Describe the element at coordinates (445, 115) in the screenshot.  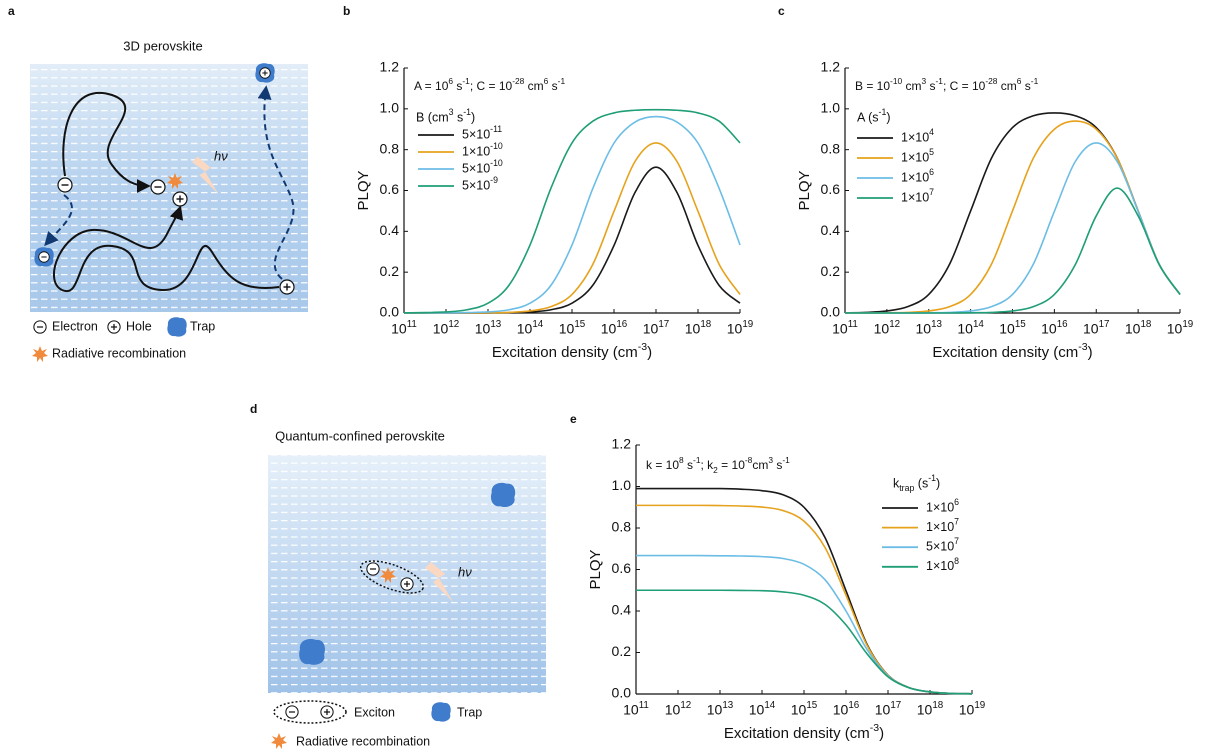
I see `legend-title: B (cm3 s-1)` at that location.